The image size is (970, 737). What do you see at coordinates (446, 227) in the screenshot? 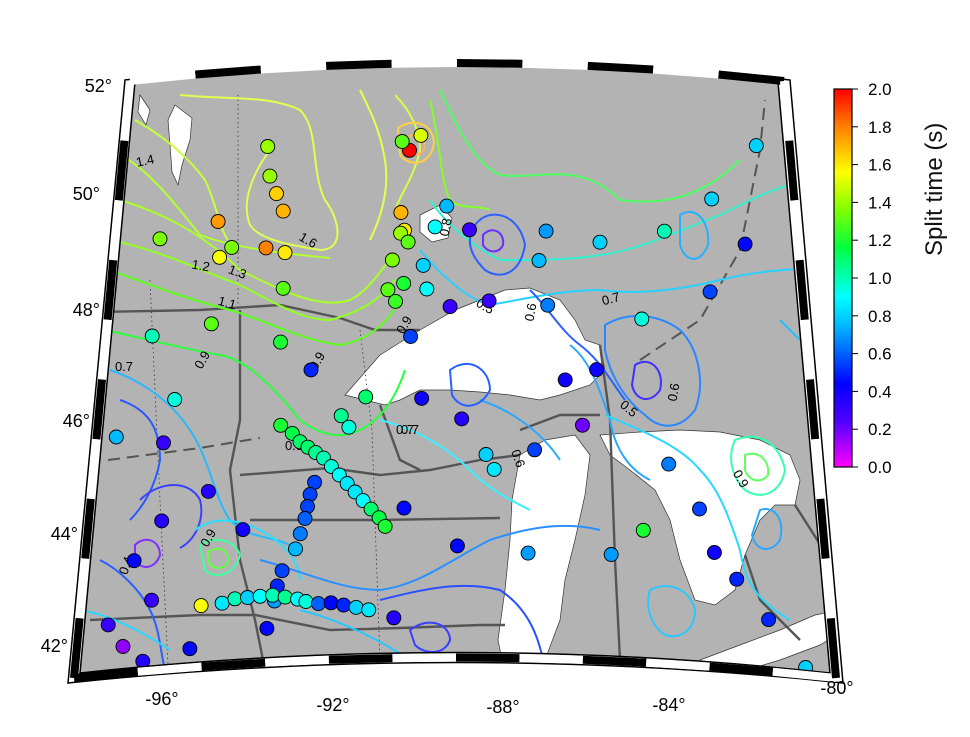
I see `contour-value-label: 0.8` at bounding box center [446, 227].